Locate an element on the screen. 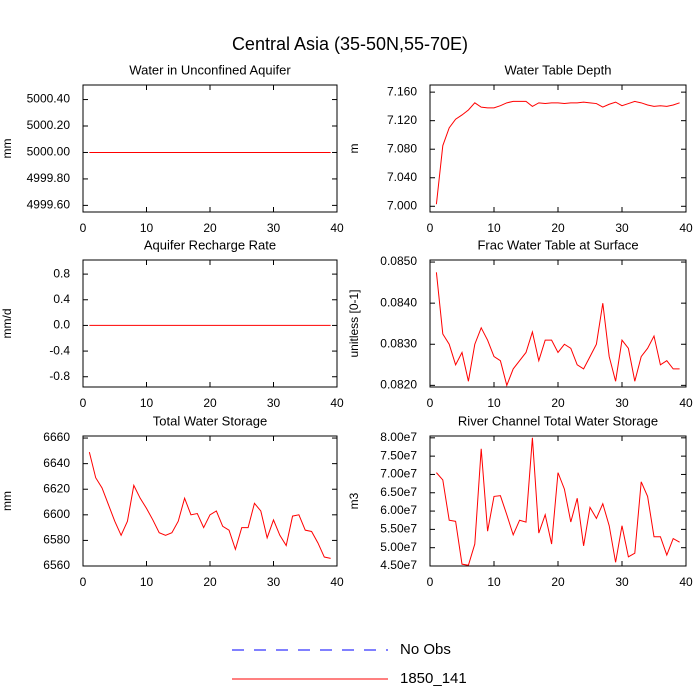  y-tick-label: 6660 is located at coordinates (56, 437).